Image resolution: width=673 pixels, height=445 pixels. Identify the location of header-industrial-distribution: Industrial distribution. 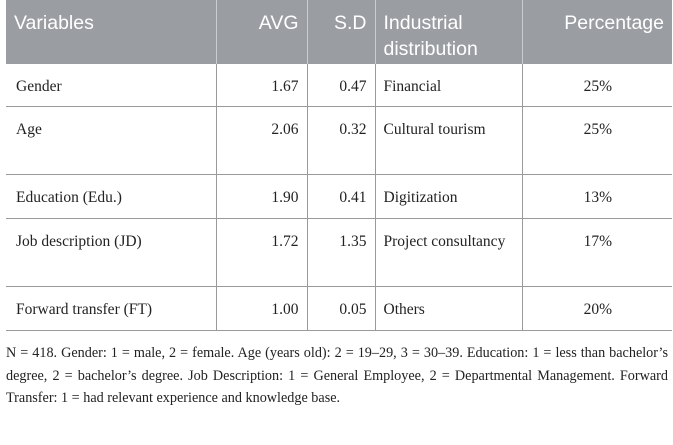
(449, 32).